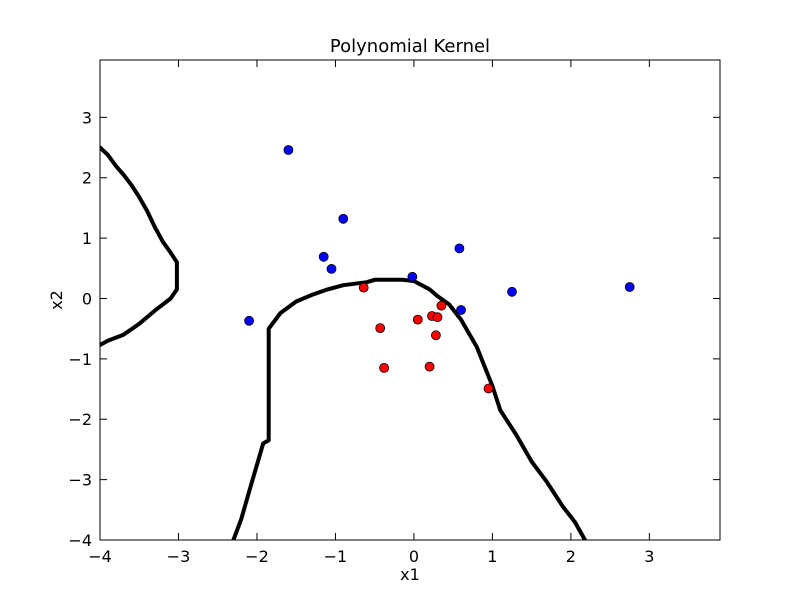 The image size is (800, 600). I want to click on y-tick-label-1: −3, so click(80, 480).